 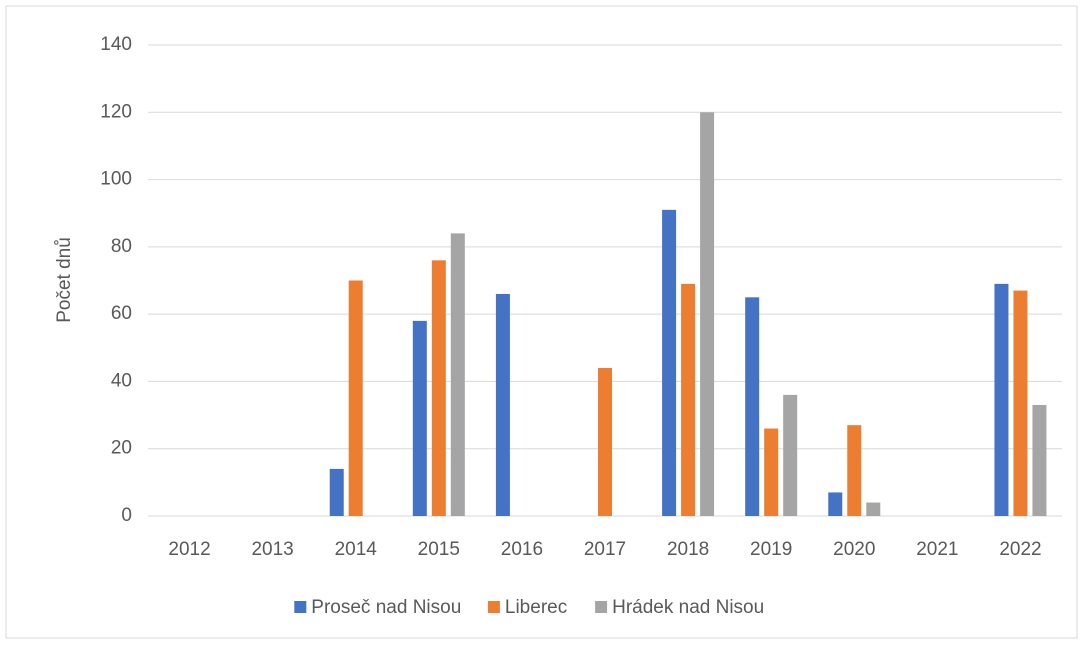 I want to click on legend-label: Hrádek nad Nisou, so click(x=688, y=607).